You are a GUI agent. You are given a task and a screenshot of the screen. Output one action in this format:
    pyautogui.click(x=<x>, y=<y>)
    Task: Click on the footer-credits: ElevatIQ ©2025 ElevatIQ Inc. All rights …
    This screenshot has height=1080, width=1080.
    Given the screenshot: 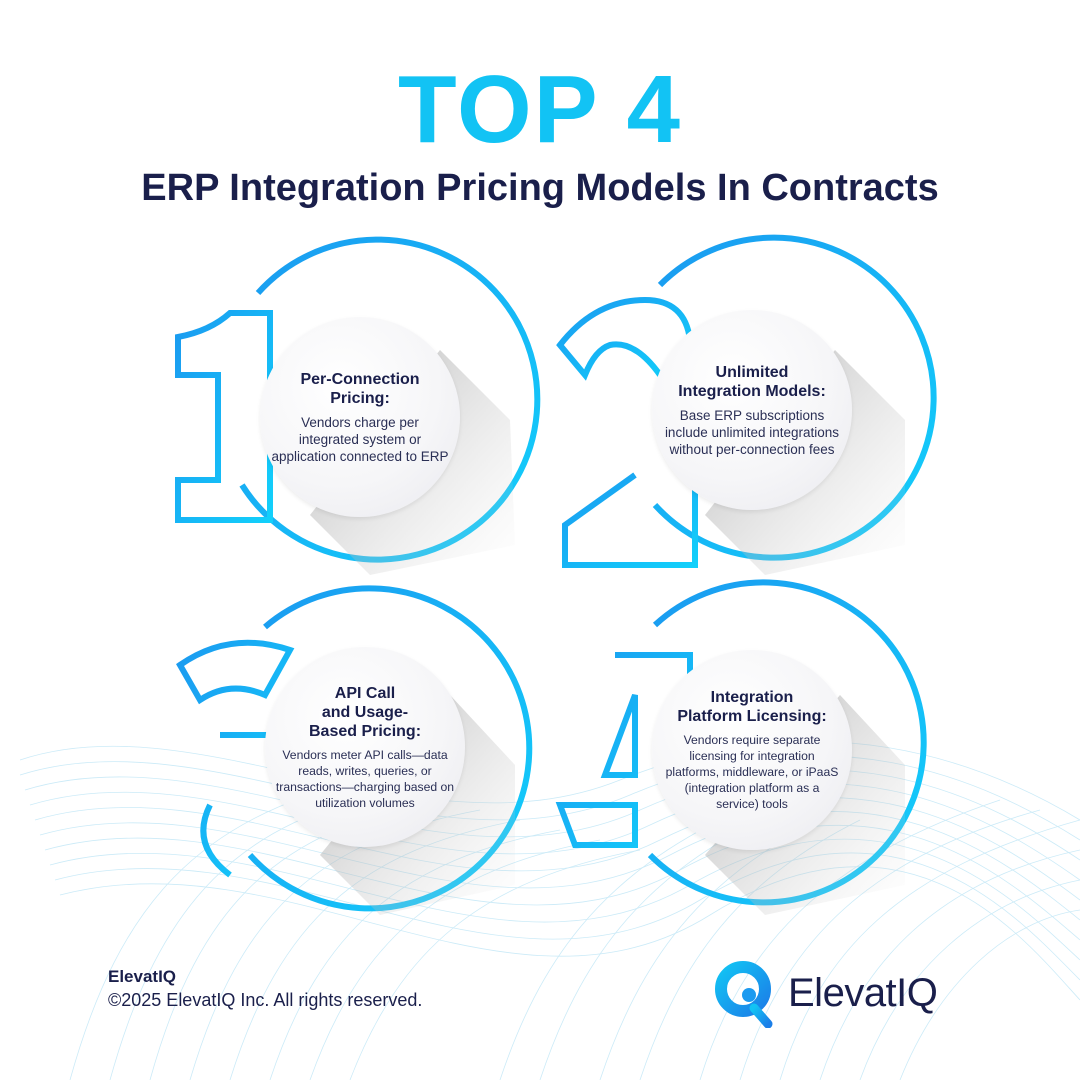 What is the action you would take?
    pyautogui.click(x=265, y=989)
    